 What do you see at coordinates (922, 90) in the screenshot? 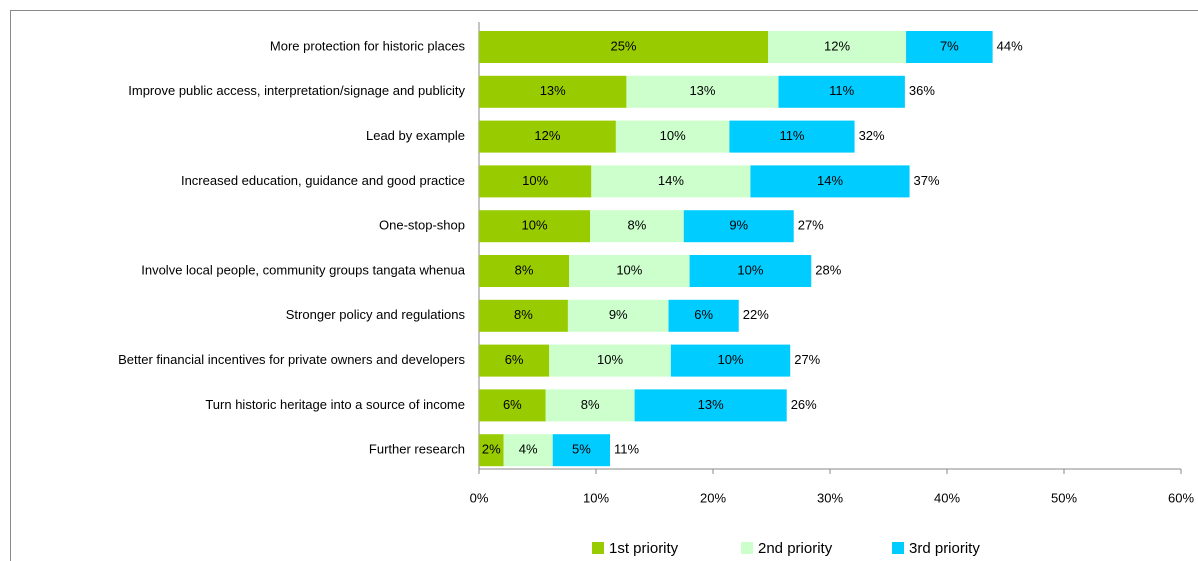
I see `total-label: 36%` at bounding box center [922, 90].